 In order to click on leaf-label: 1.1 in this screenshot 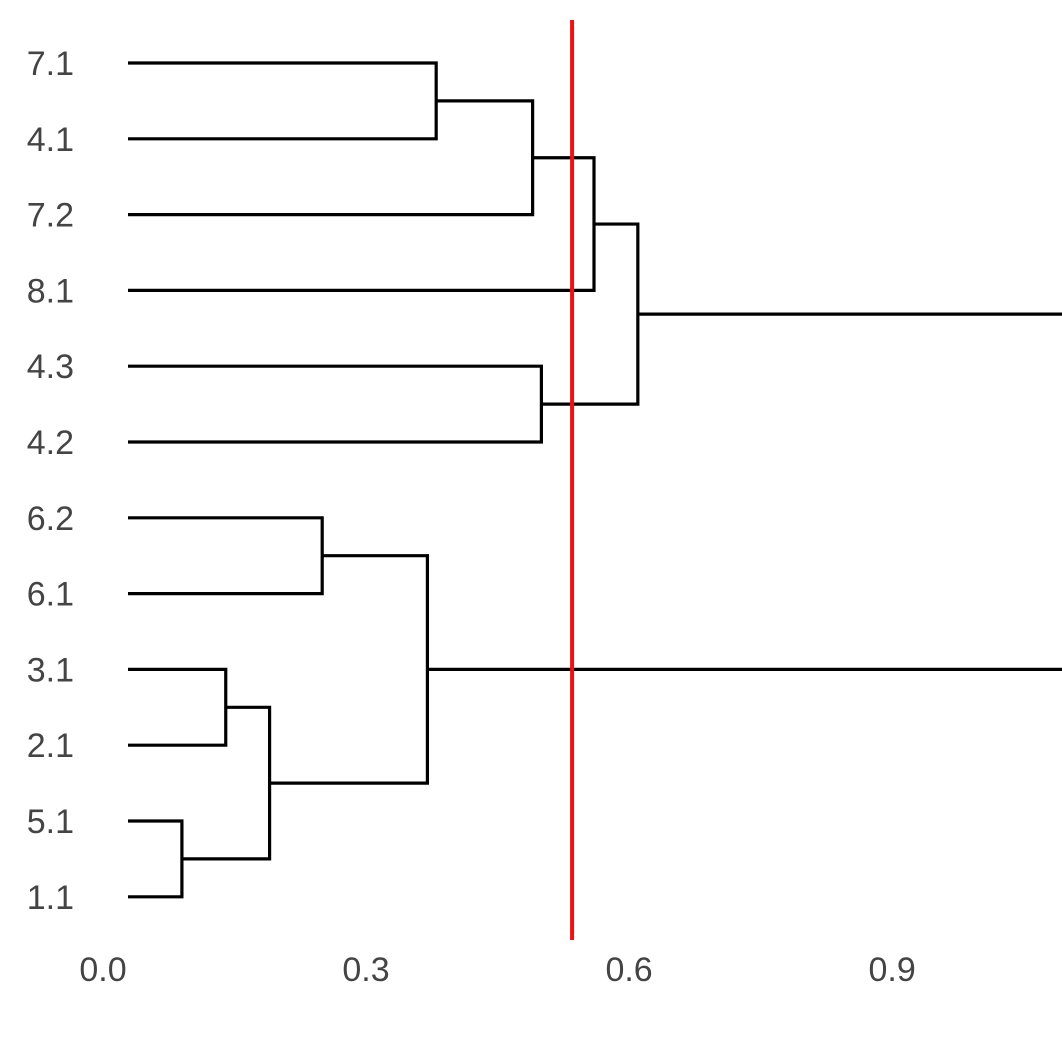, I will do `click(50, 898)`.